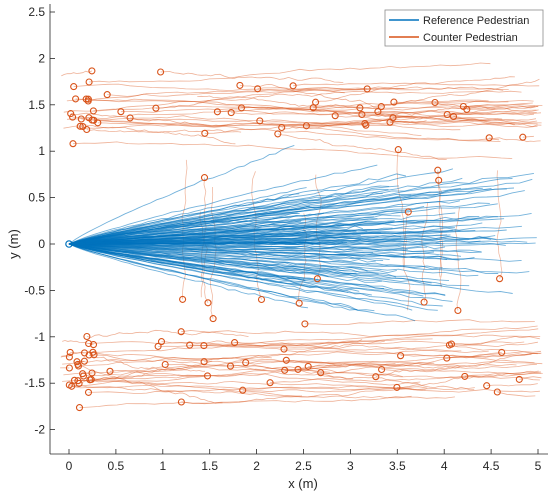 The width and height of the screenshot is (560, 494). I want to click on y-tick-label: -1.5, so click(34, 383).